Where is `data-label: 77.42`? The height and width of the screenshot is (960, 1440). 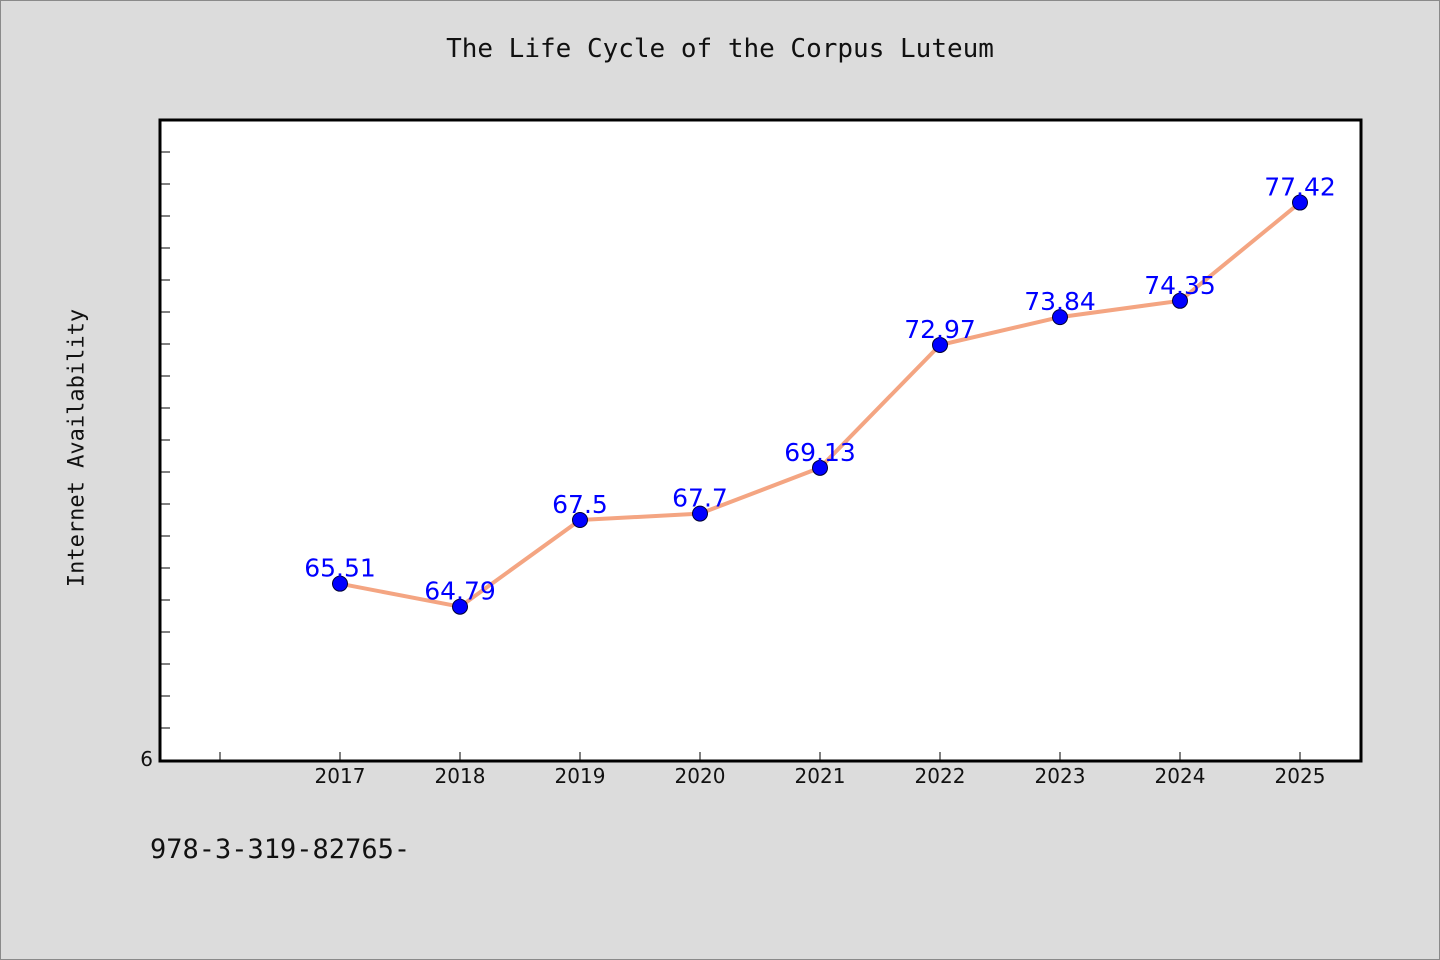 data-label: 77.42 is located at coordinates (1300, 187).